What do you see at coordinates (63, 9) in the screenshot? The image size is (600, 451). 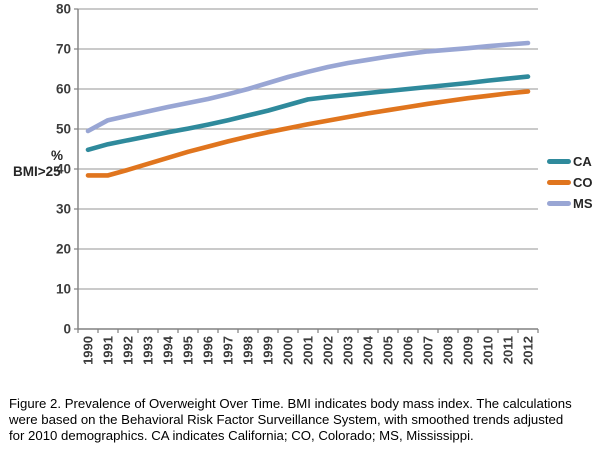 I see `y-tick-label: 80` at bounding box center [63, 9].